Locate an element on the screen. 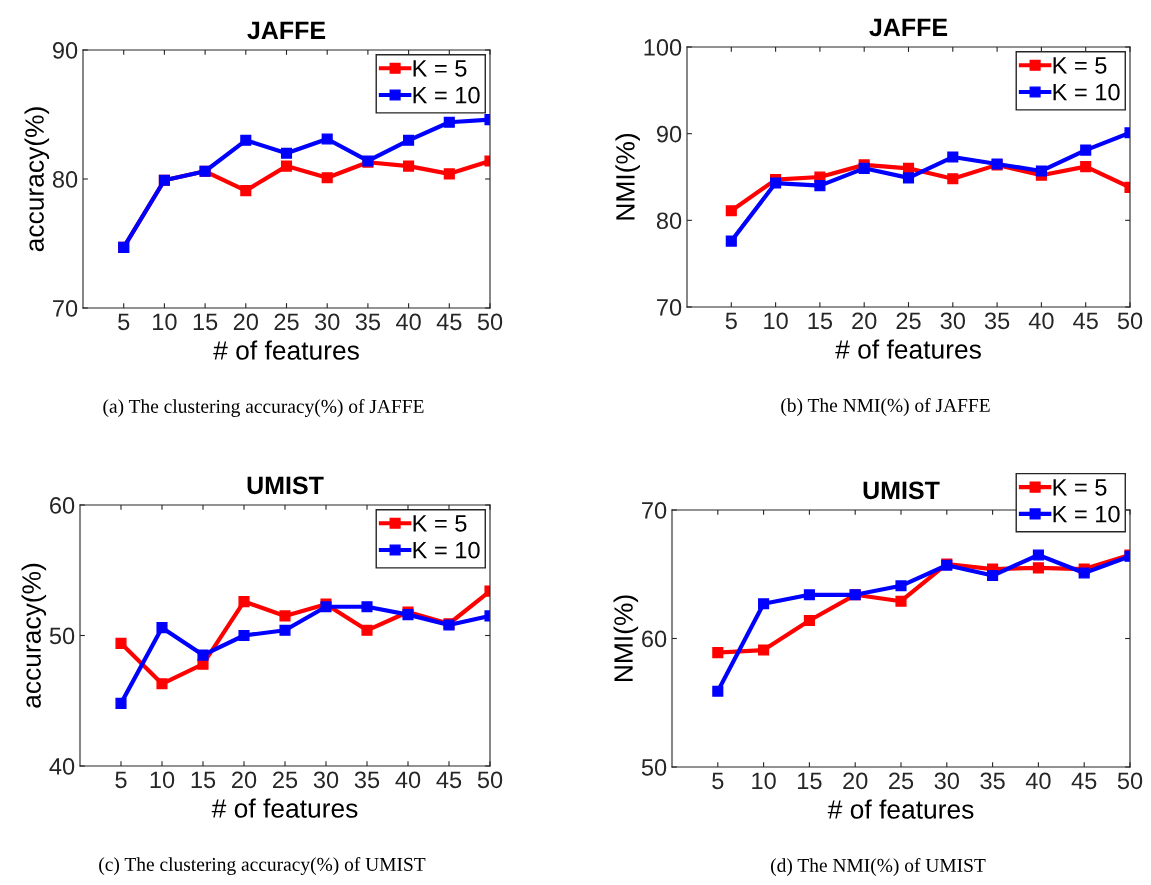  text: (d) The NMI(%) of UMIST is located at coordinates (878, 867).